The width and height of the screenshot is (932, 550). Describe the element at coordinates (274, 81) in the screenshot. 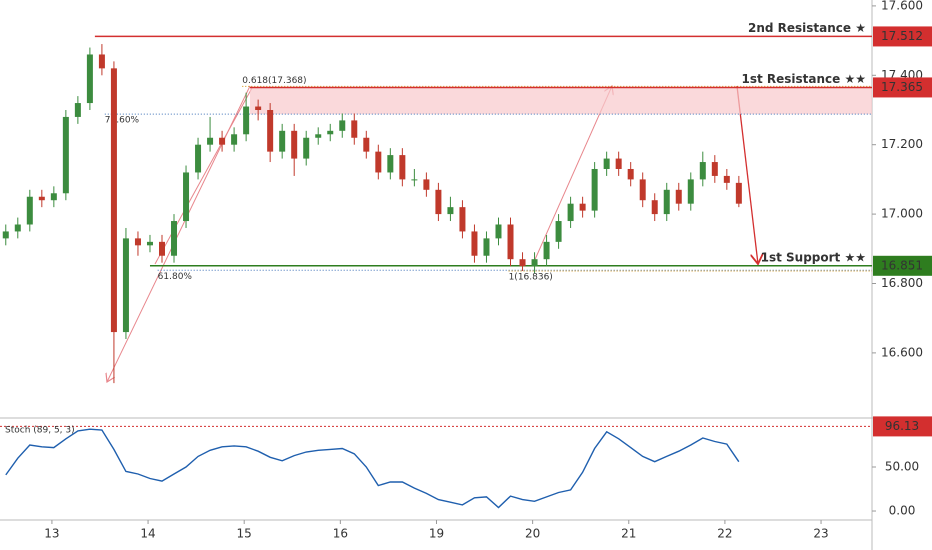

I see `fib-label: 0.618(17.368)` at that location.